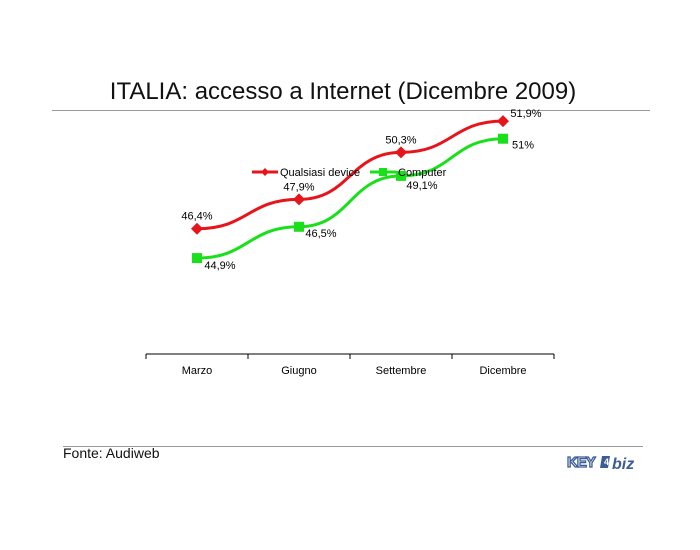 This screenshot has width=700, height=550. Describe the element at coordinates (111, 453) in the screenshot. I see `source-note: Fonte: Audiweb` at that location.